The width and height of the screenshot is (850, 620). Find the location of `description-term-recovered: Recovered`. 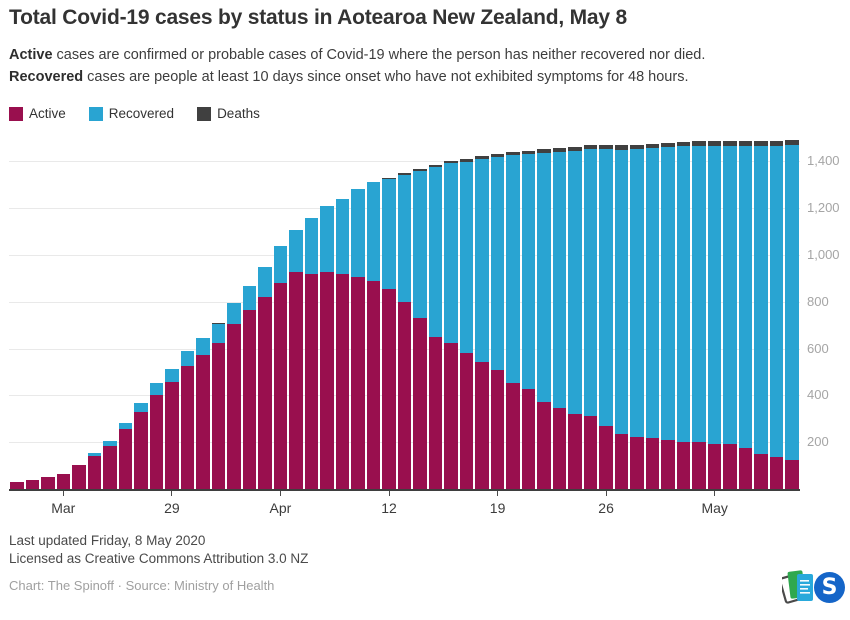

description-term-recovered: Recovered is located at coordinates (46, 77).